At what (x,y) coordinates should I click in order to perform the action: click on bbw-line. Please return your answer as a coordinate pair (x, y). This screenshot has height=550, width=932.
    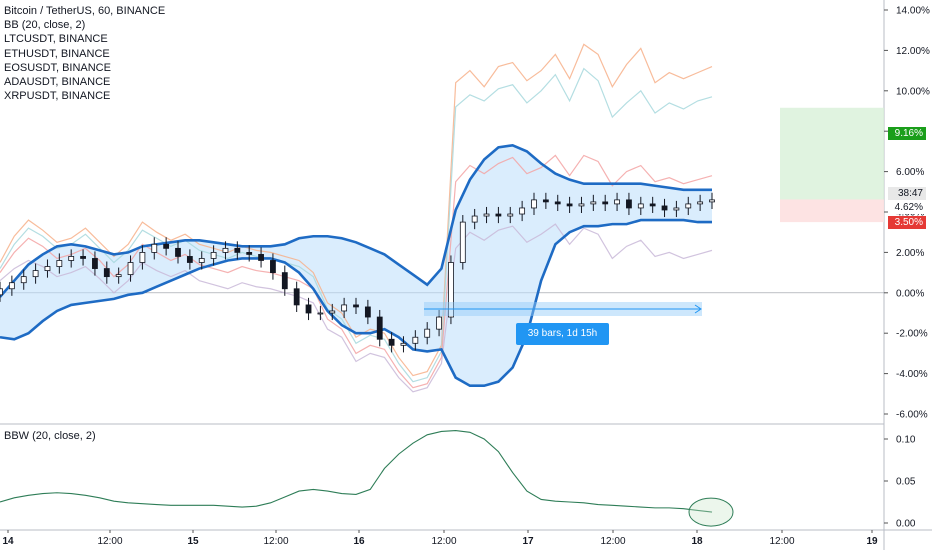
    Looking at the image, I should click on (356, 471).